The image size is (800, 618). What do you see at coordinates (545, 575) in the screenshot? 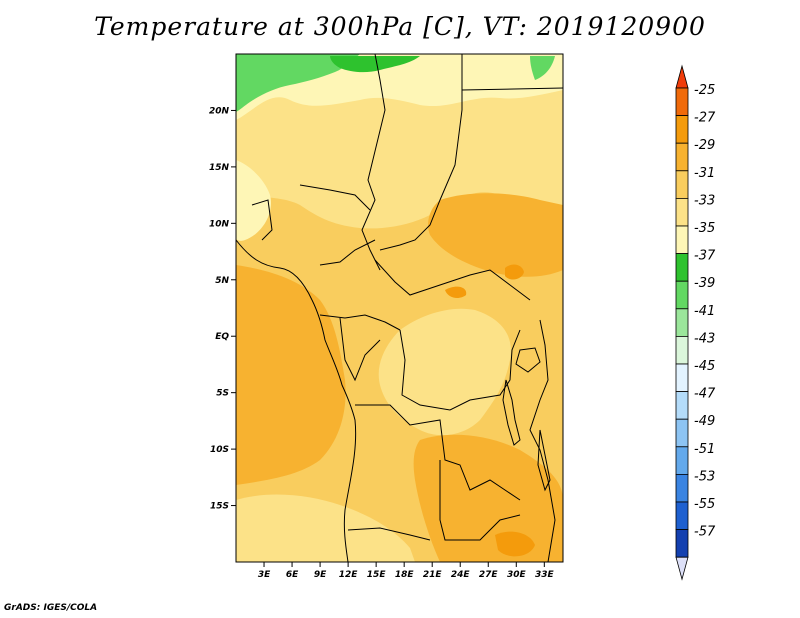
I see `lon-tick-label: 33E` at bounding box center [545, 575].